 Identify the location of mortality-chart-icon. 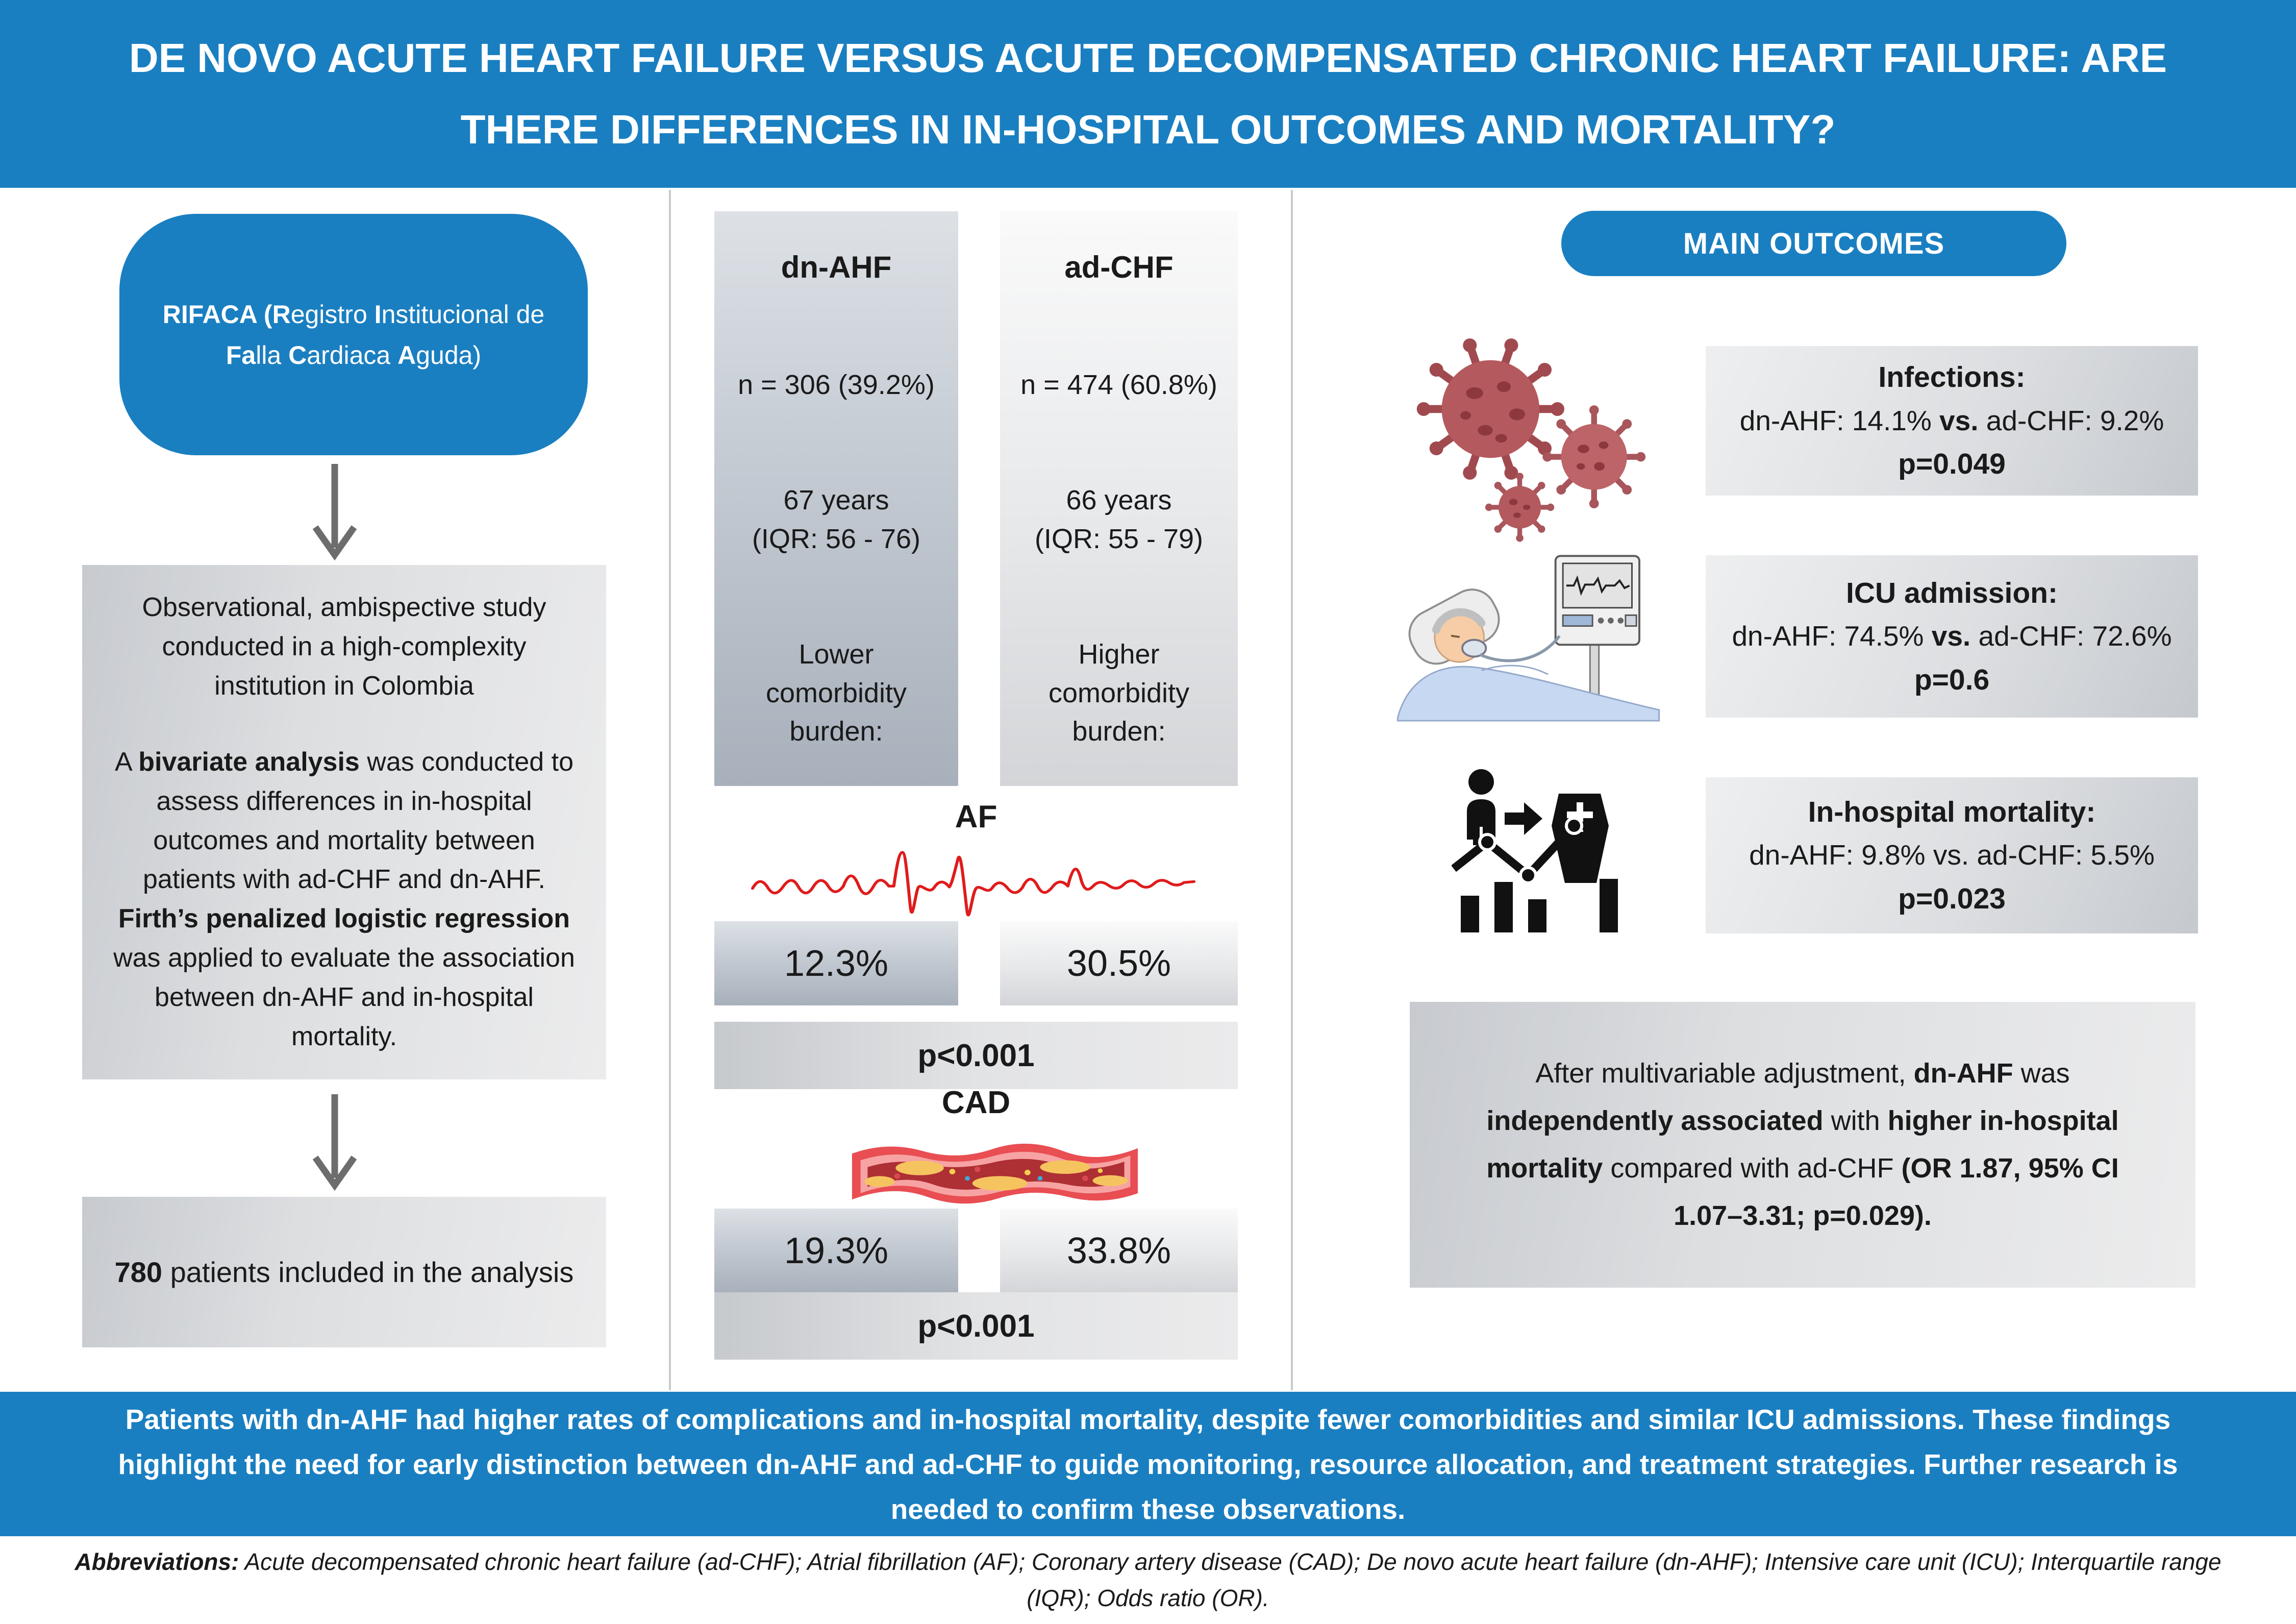
(1534, 874).